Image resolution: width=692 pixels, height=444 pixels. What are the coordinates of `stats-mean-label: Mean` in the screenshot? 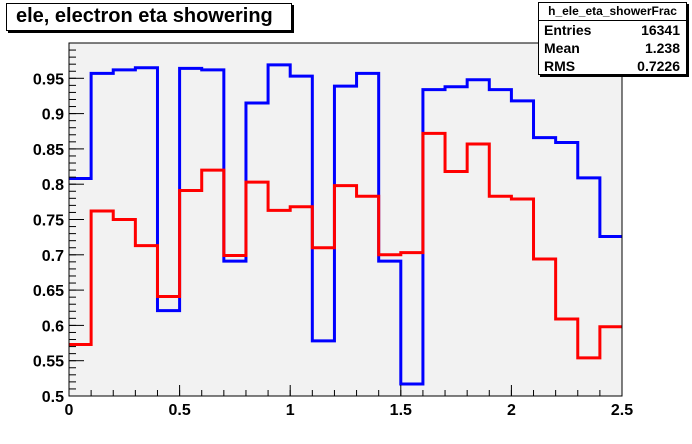 It's located at (562, 48).